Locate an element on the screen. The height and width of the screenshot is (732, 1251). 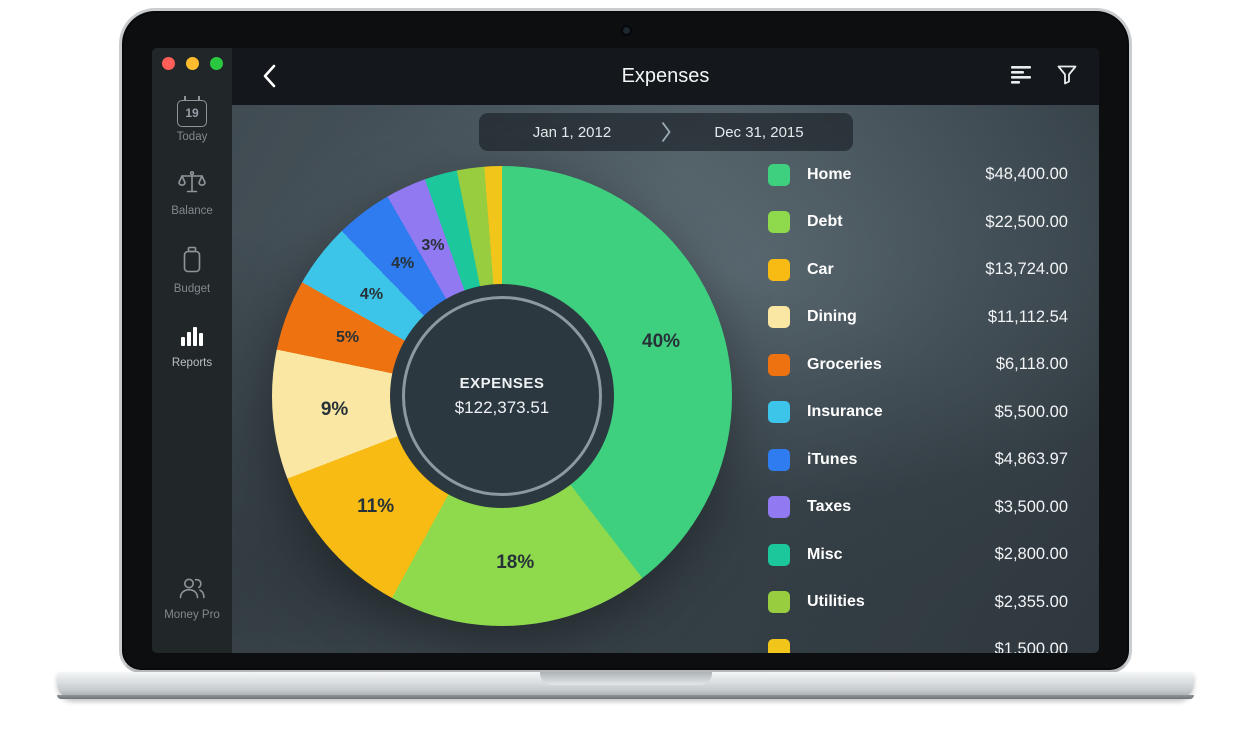
legend-category-name: Taxes is located at coordinates (829, 507).